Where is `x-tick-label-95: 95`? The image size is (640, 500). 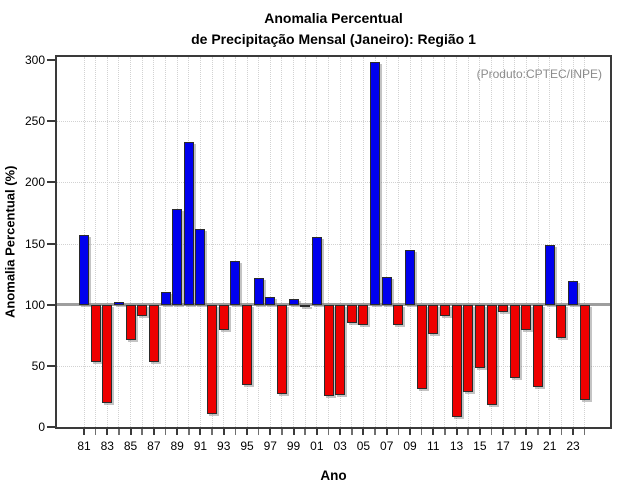
x-tick-label-95: 95 is located at coordinates (247, 446).